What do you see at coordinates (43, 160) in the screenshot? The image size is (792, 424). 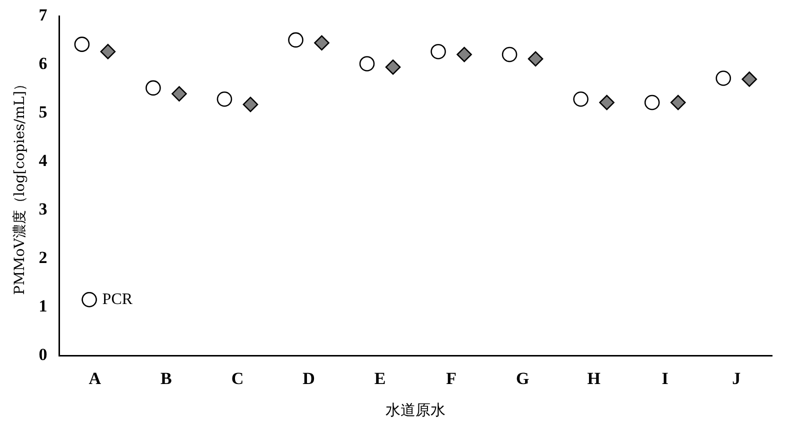 I see `y-tick-label: 4` at bounding box center [43, 160].